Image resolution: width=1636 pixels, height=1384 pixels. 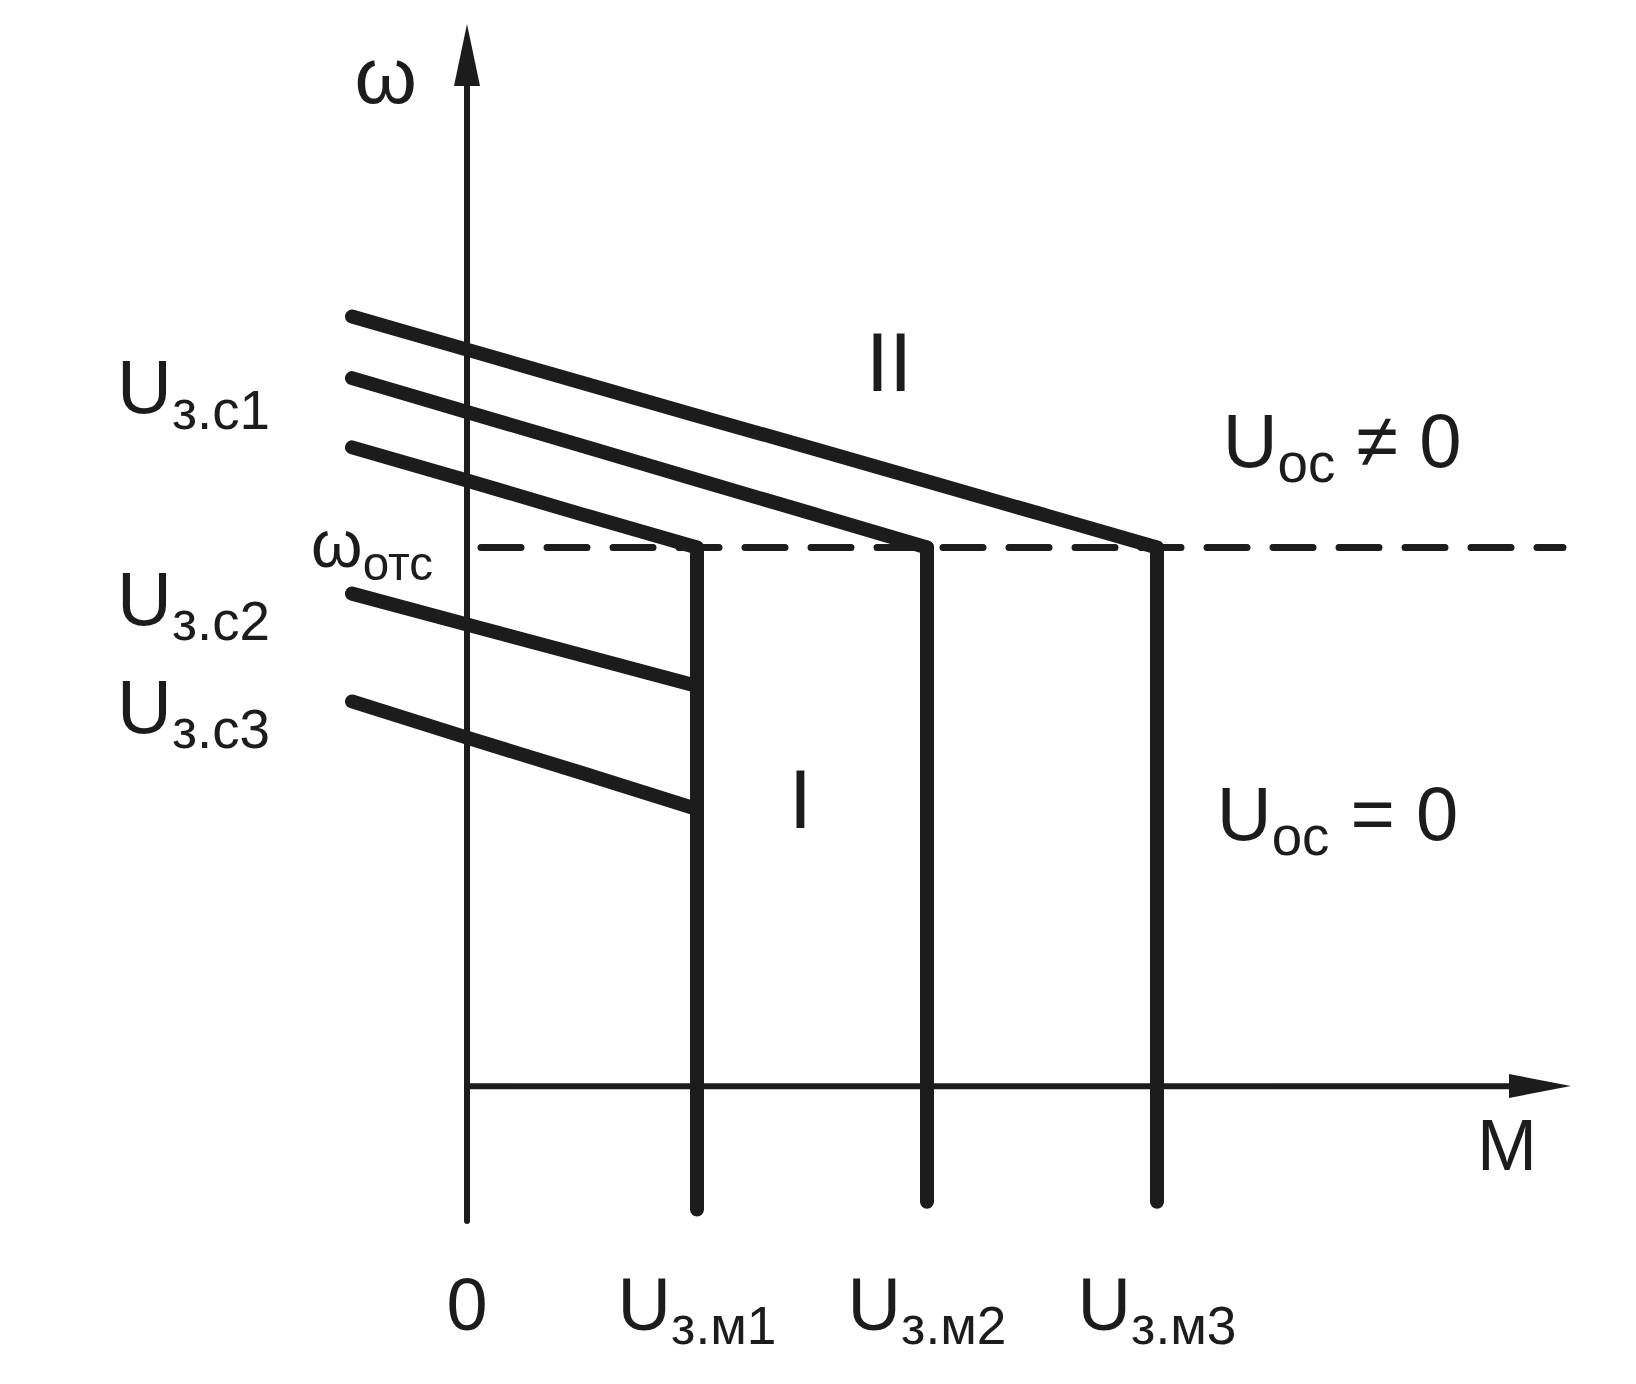 I want to click on x-tick-label: 0, so click(x=467, y=1304).